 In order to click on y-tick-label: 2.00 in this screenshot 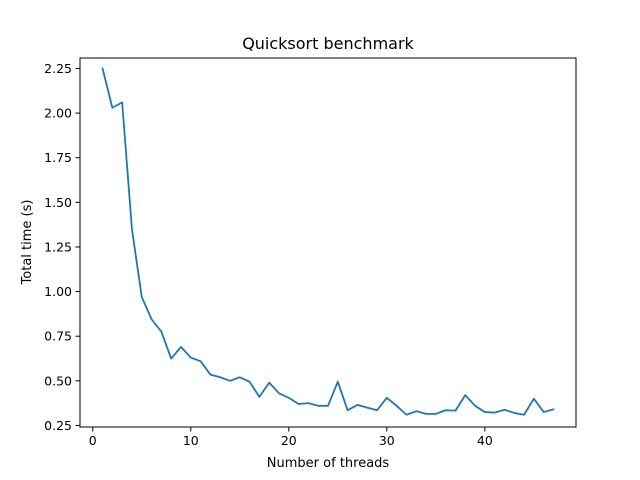, I will do `click(58, 113)`.